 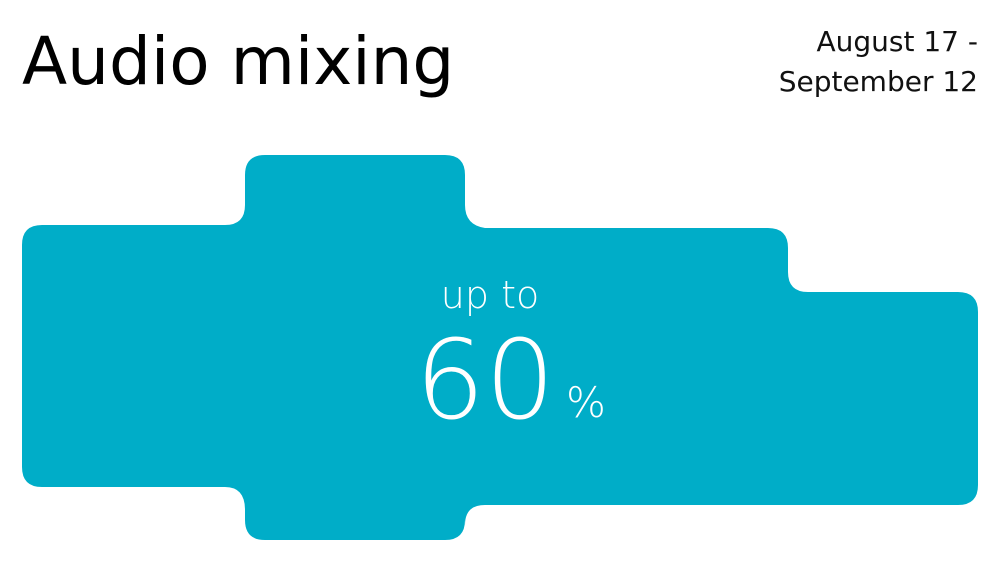 What do you see at coordinates (485, 380) in the screenshot?
I see `discount-value: 60` at bounding box center [485, 380].